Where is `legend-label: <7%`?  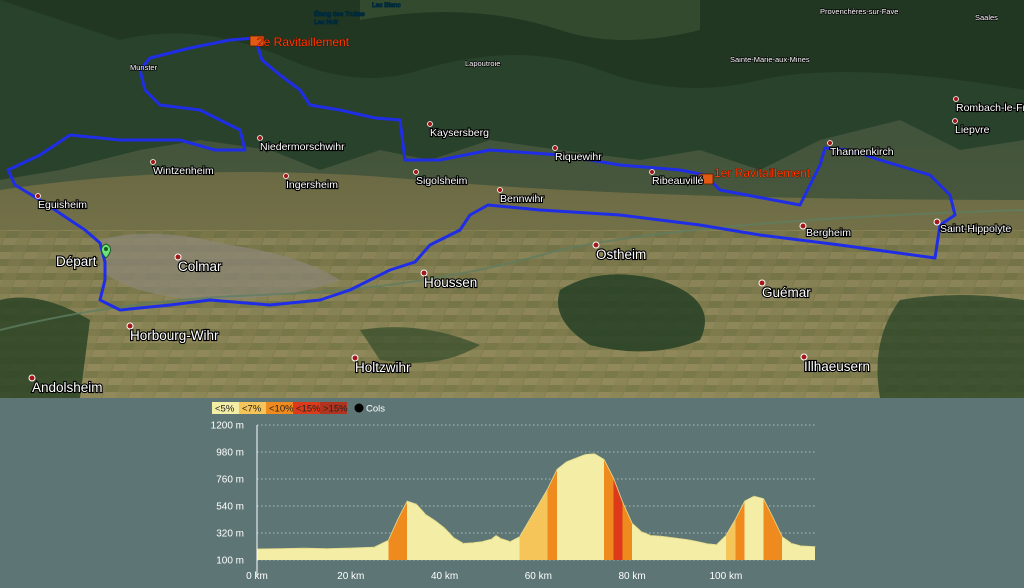 legend-label: <7% is located at coordinates (252, 409).